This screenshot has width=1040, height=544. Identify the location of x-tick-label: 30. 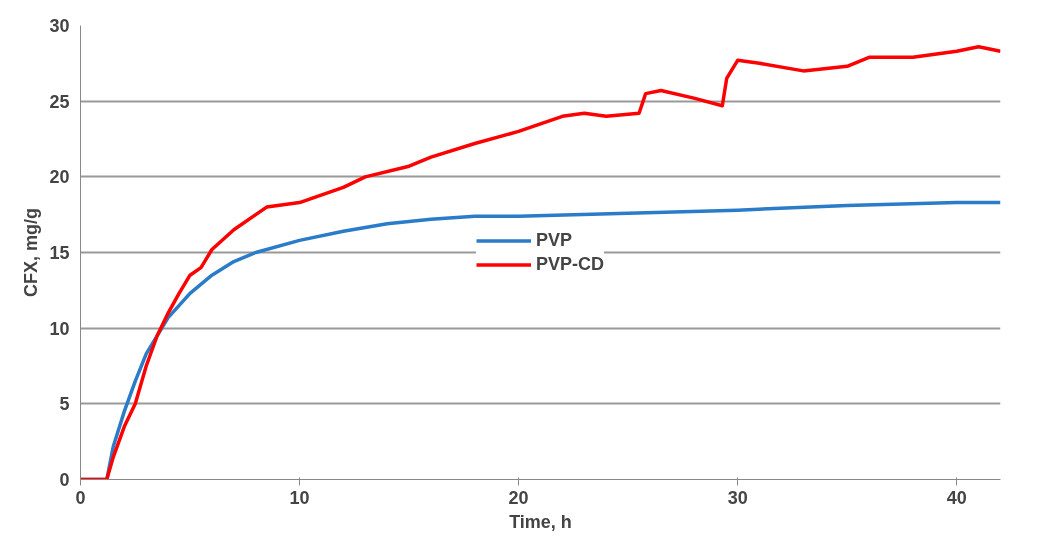
(737, 497).